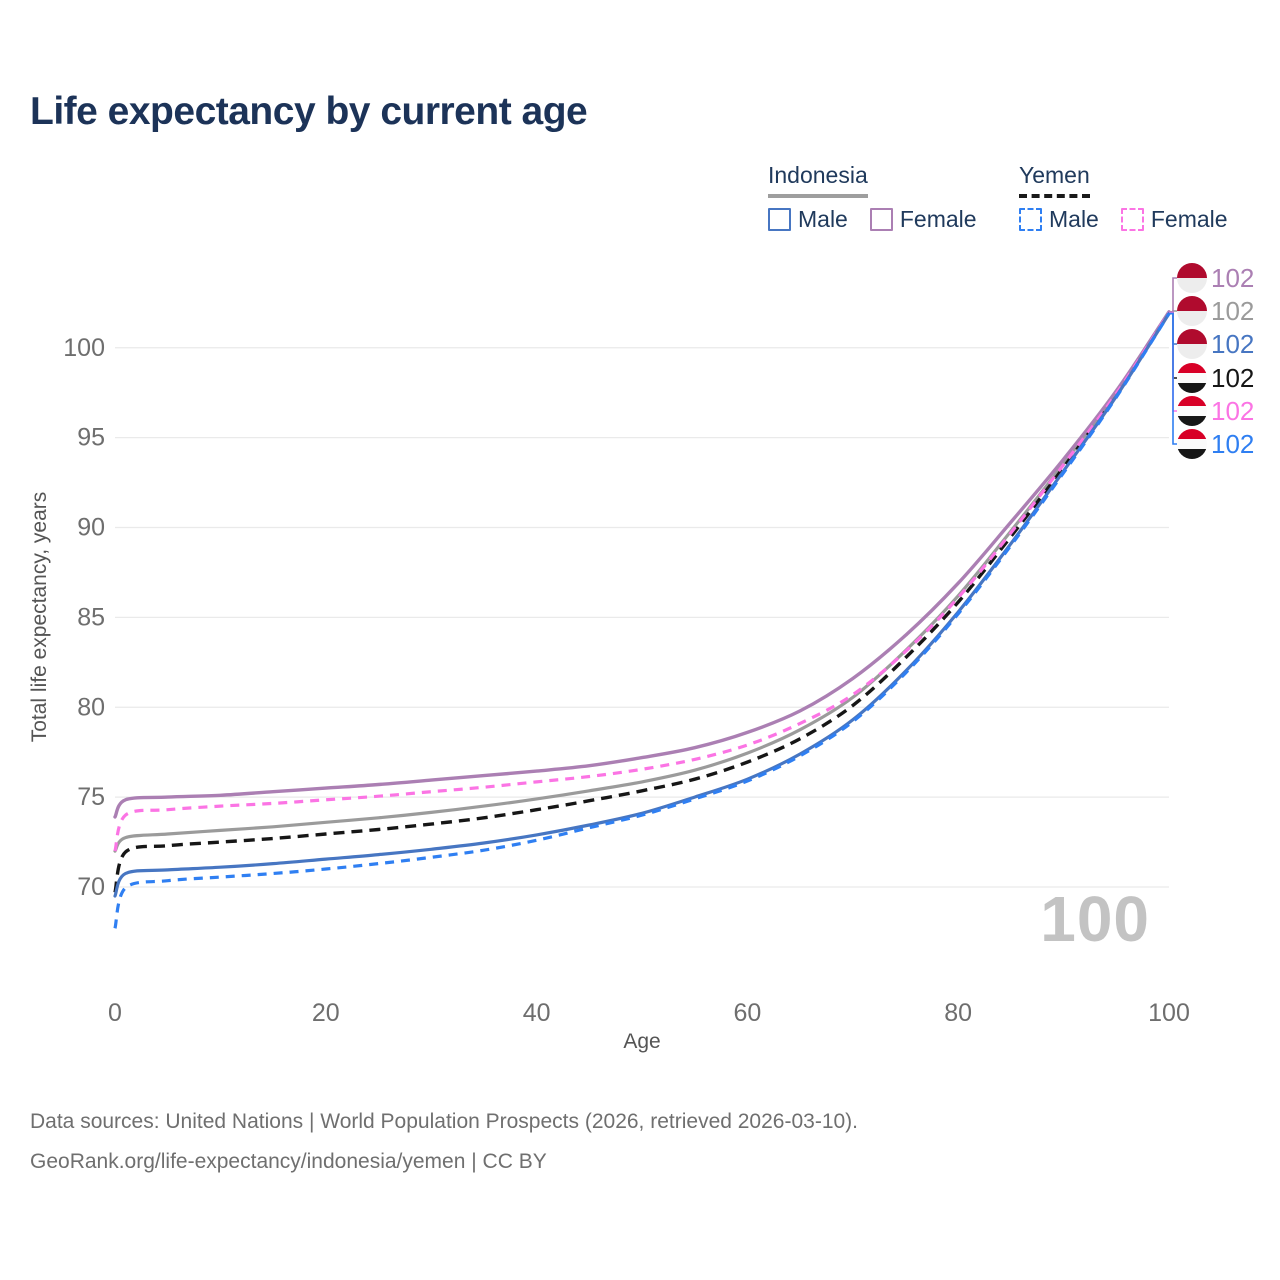 The width and height of the screenshot is (1280, 1280). I want to click on x-tick-label-20: 20, so click(326, 1013).